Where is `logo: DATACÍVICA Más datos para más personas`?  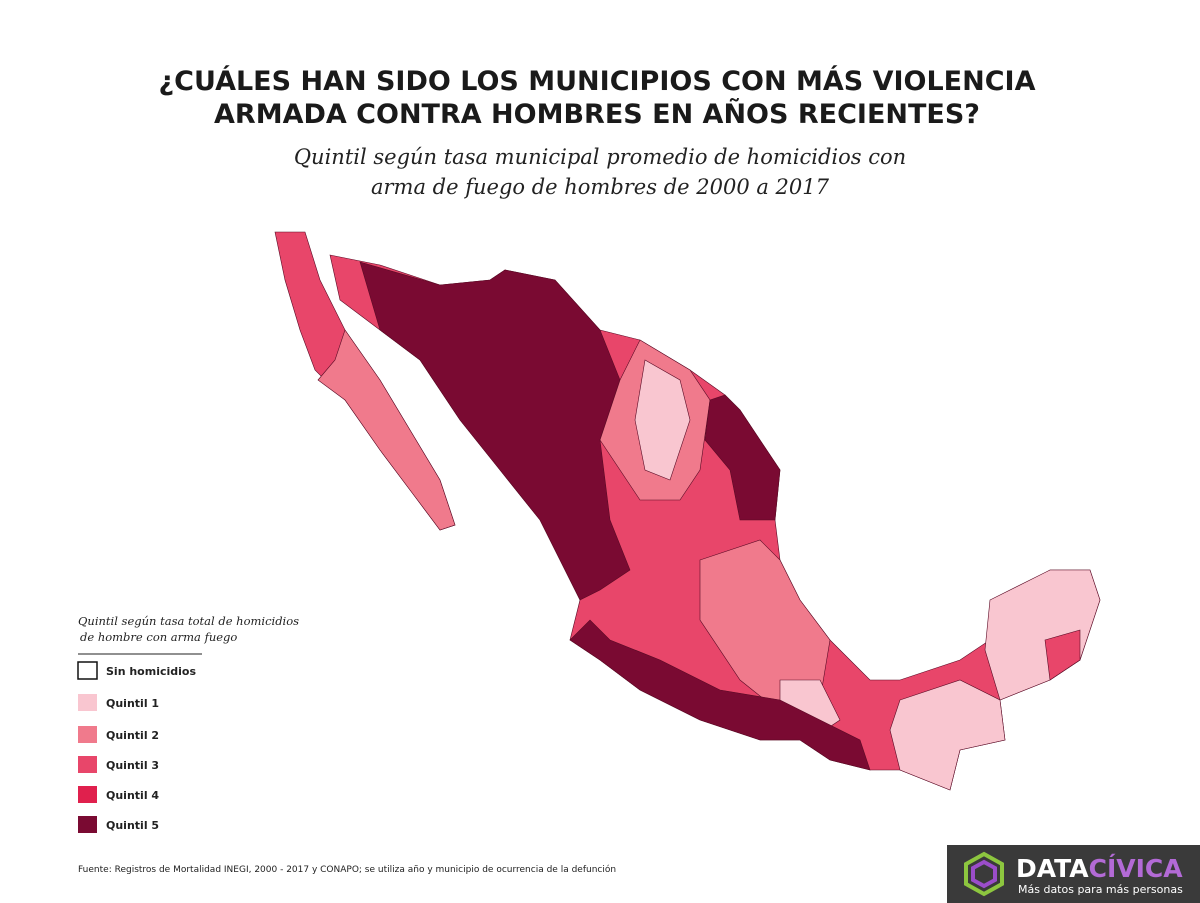
logo: DATACÍVICA Más datos para más personas is located at coordinates (1073, 874).